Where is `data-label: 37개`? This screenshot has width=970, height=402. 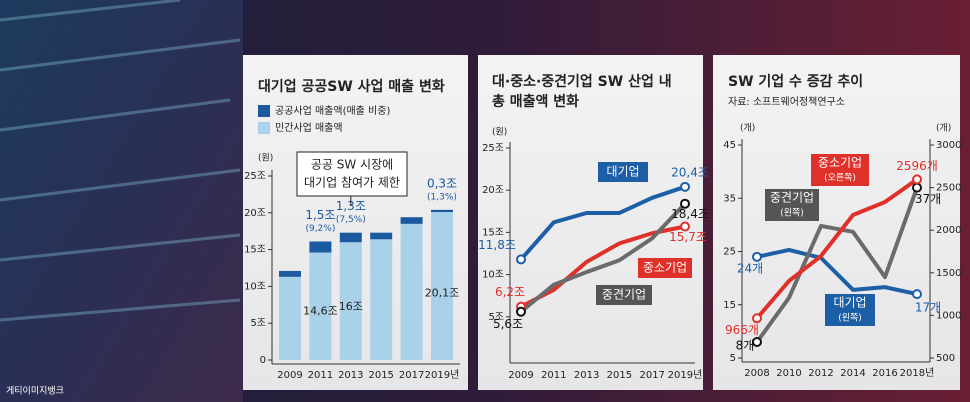 data-label: 37개 is located at coordinates (928, 199).